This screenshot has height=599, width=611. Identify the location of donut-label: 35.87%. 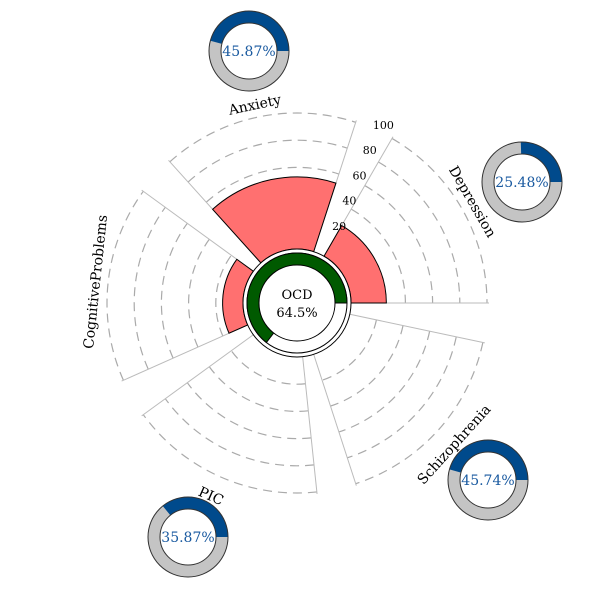
(187, 538).